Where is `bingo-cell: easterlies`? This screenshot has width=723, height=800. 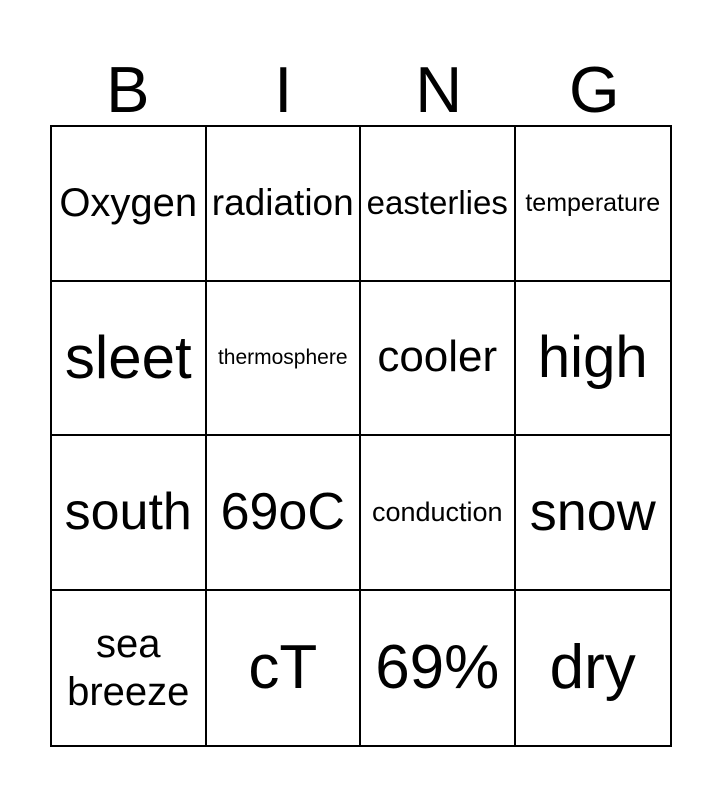
bingo-cell: easterlies is located at coordinates (438, 204).